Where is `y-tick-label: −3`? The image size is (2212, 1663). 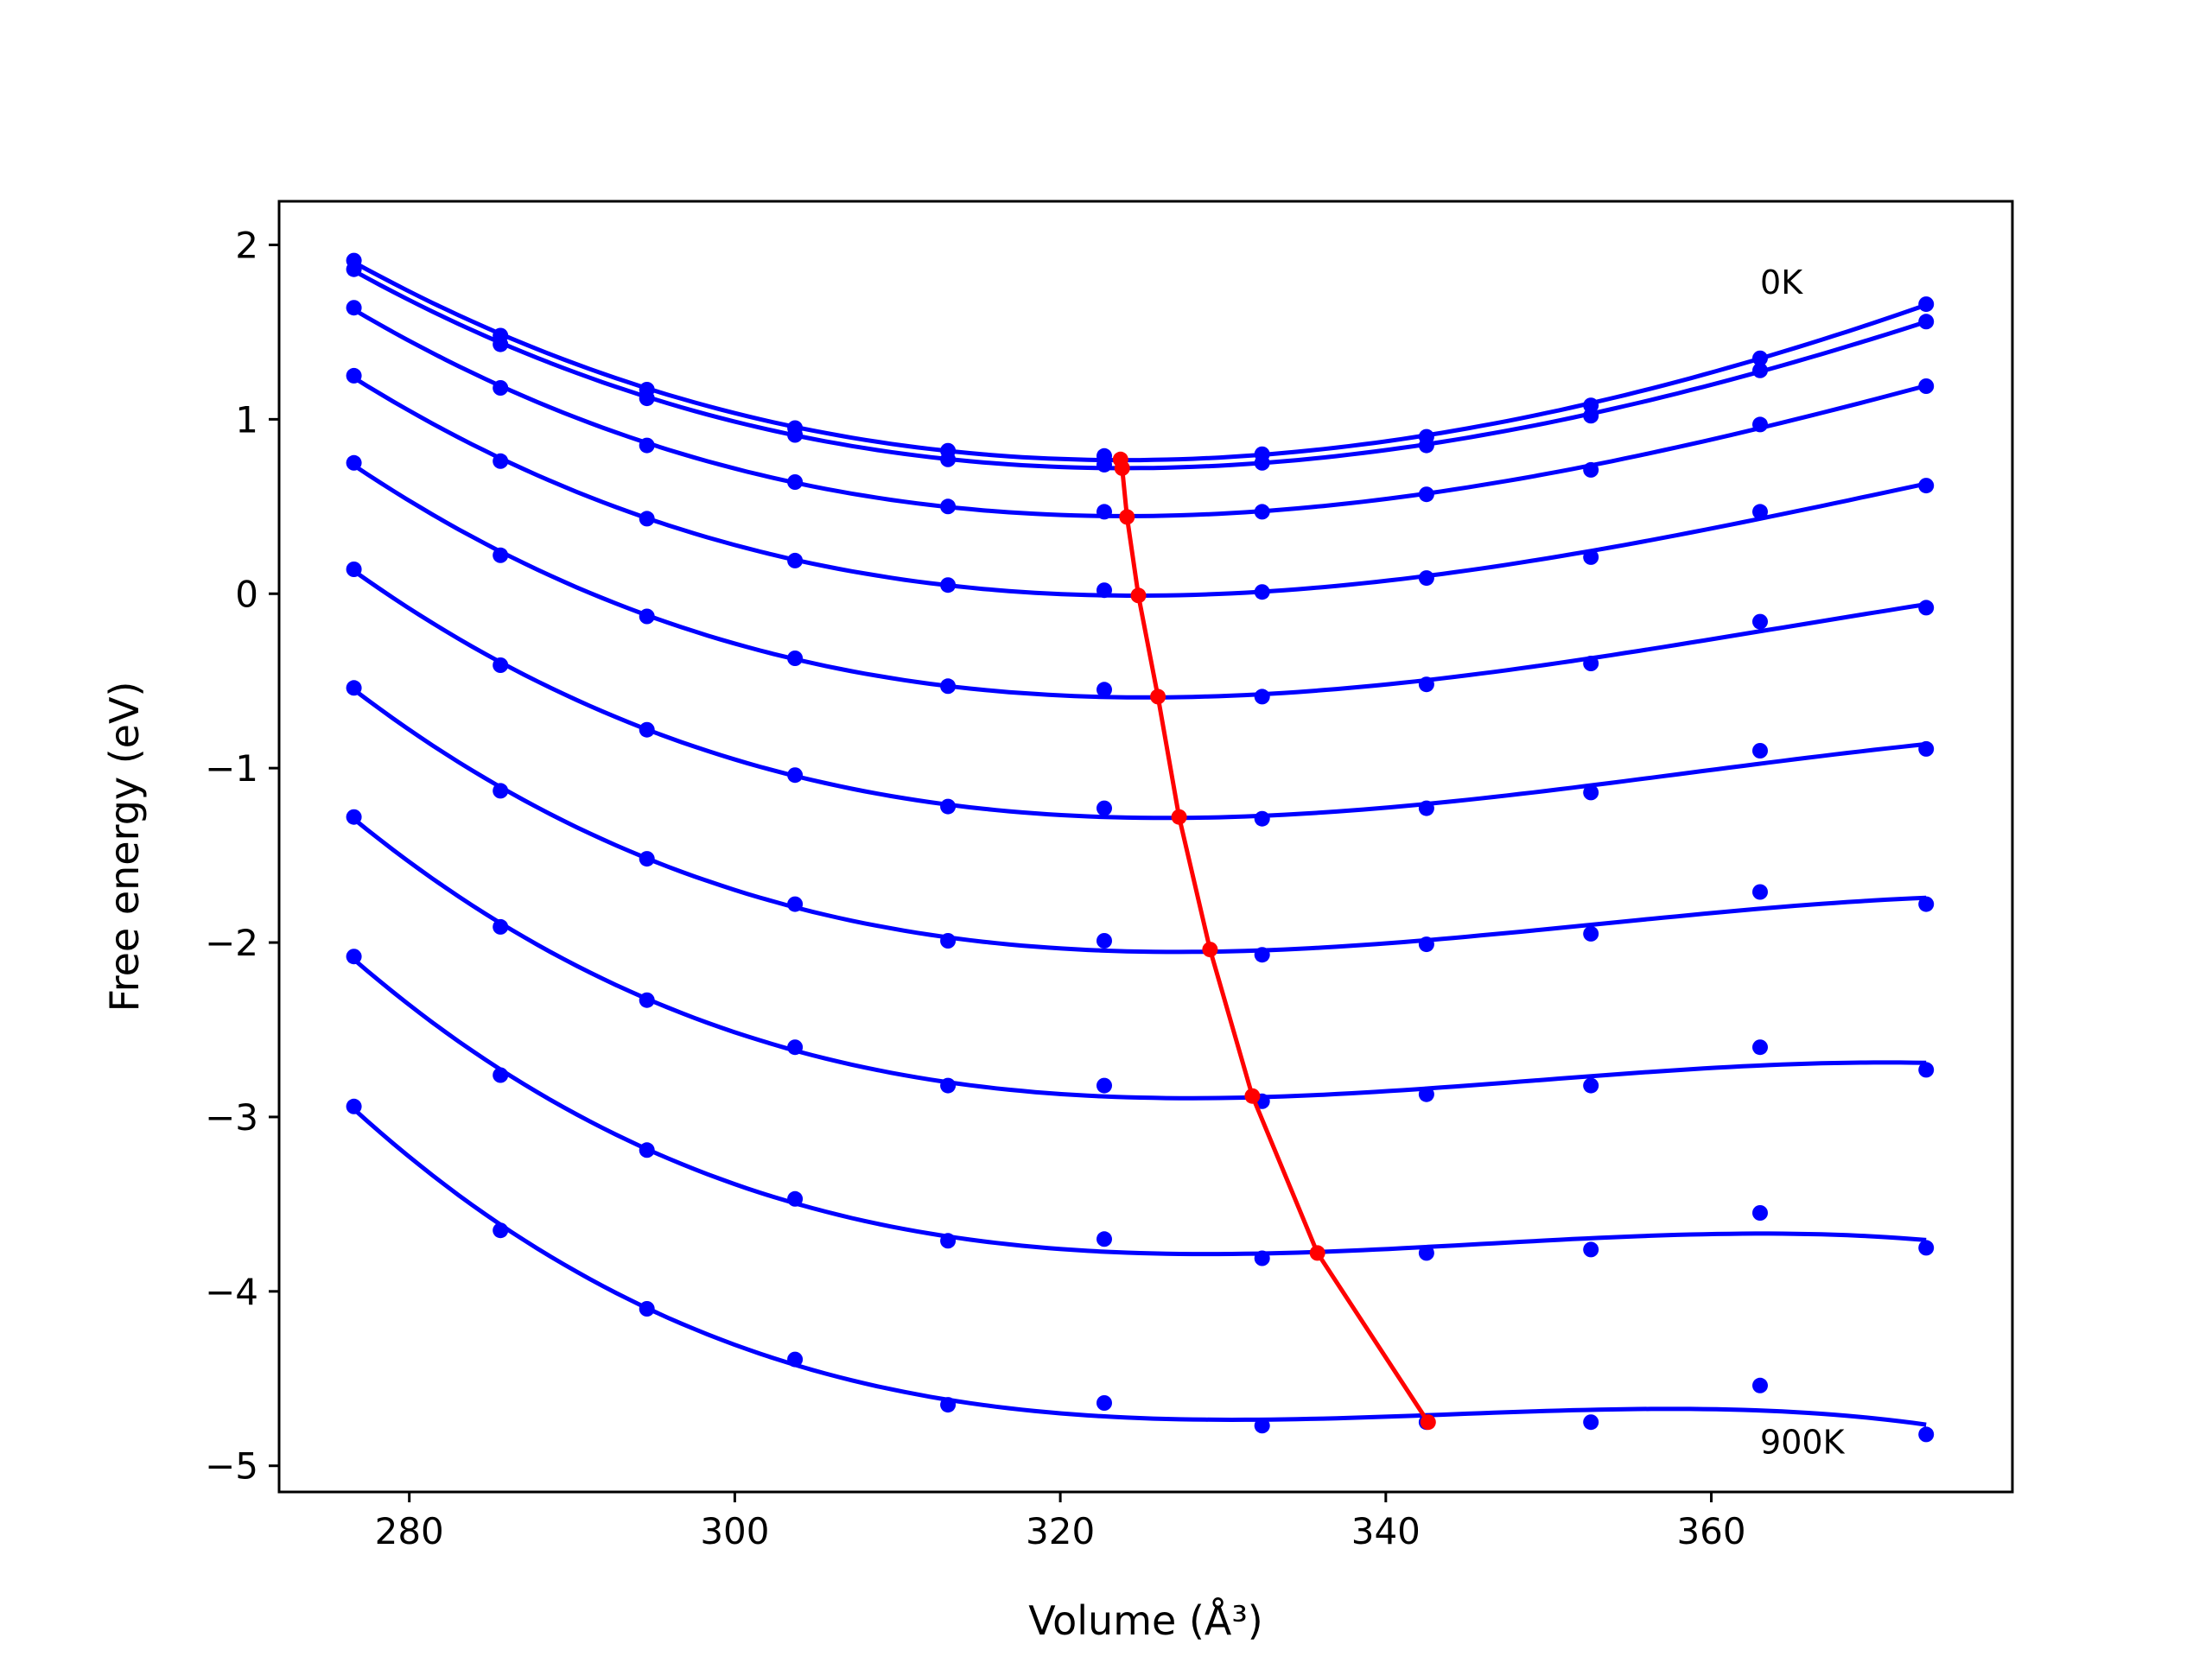
y-tick-label: −3 is located at coordinates (232, 1117).